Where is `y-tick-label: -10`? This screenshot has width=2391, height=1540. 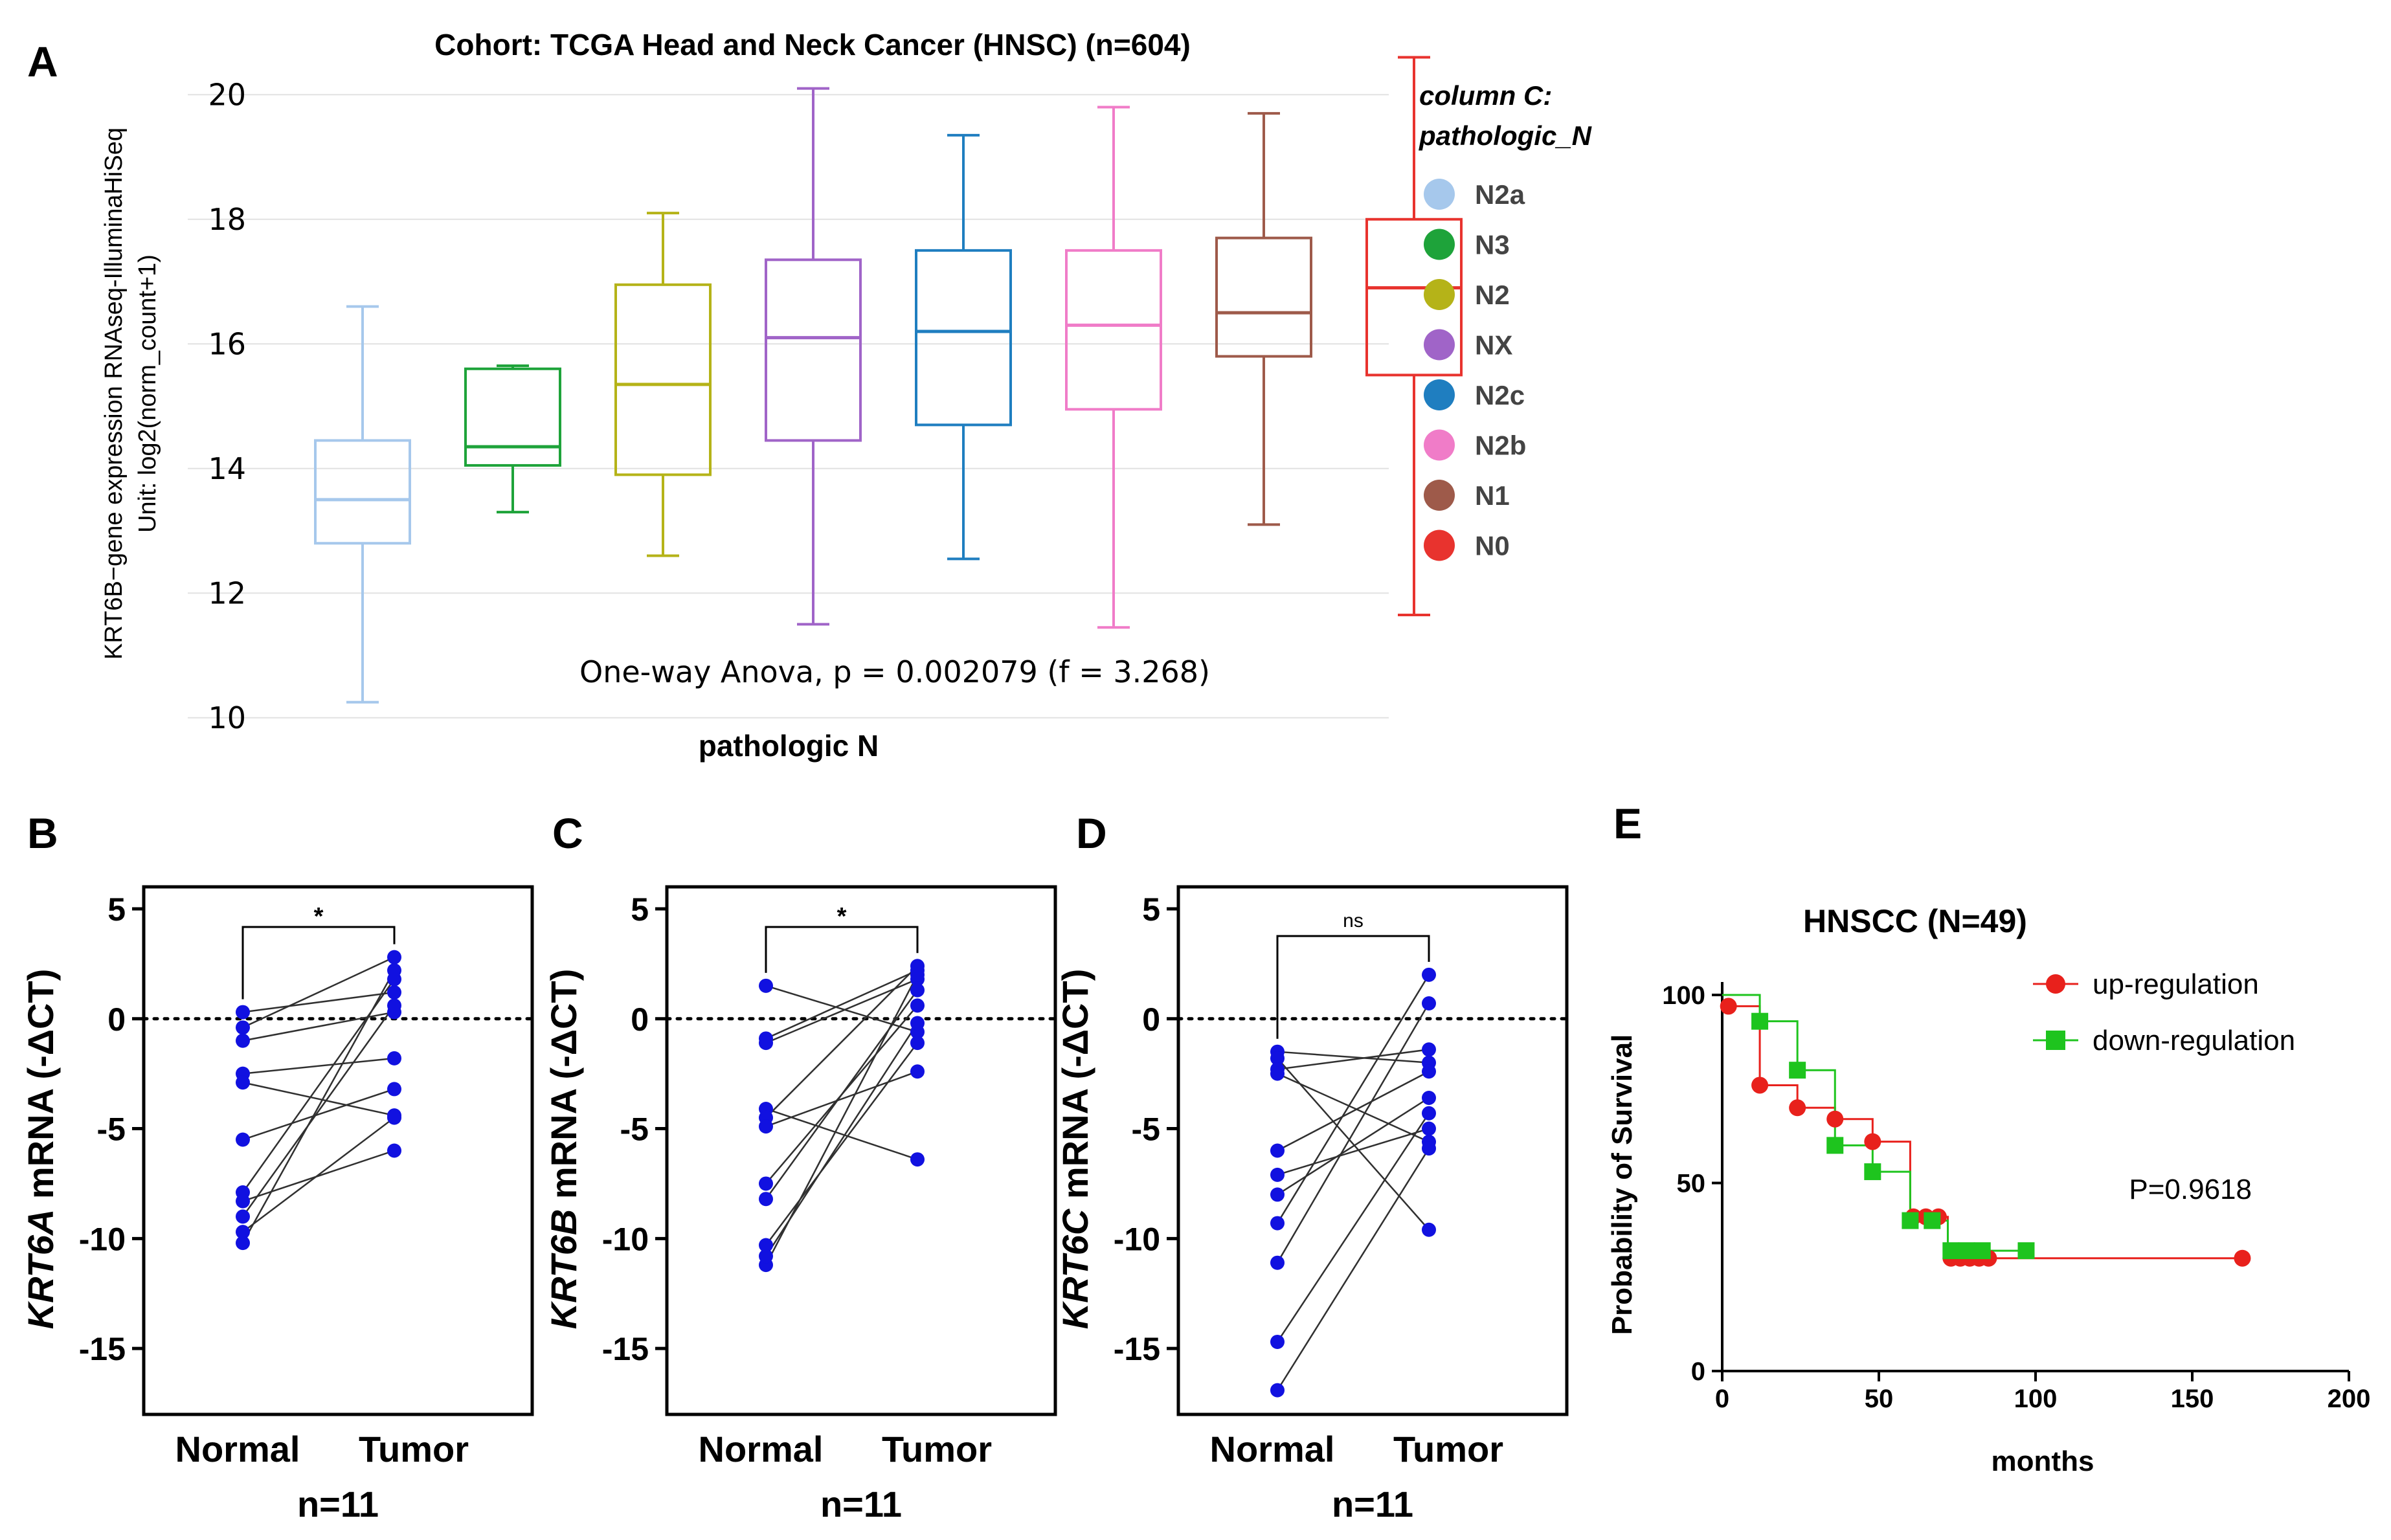 y-tick-label: -10 is located at coordinates (102, 1239).